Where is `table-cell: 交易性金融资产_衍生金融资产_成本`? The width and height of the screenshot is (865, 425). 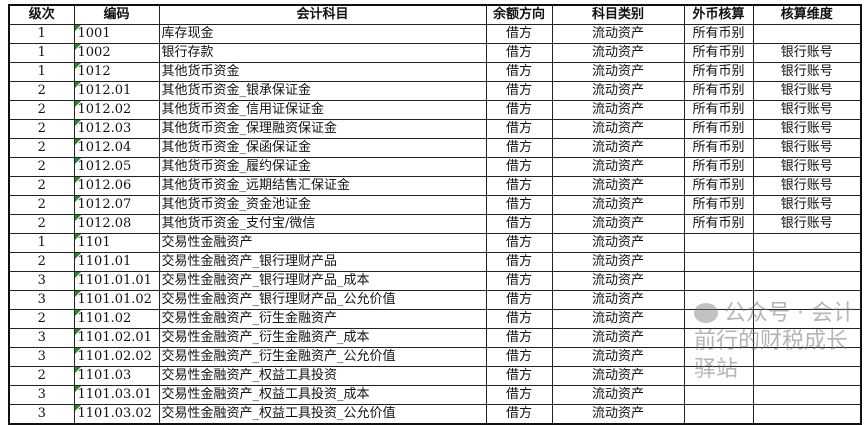
table-cell: 交易性金融资产_衍生金融资产_成本 is located at coordinates (322, 338).